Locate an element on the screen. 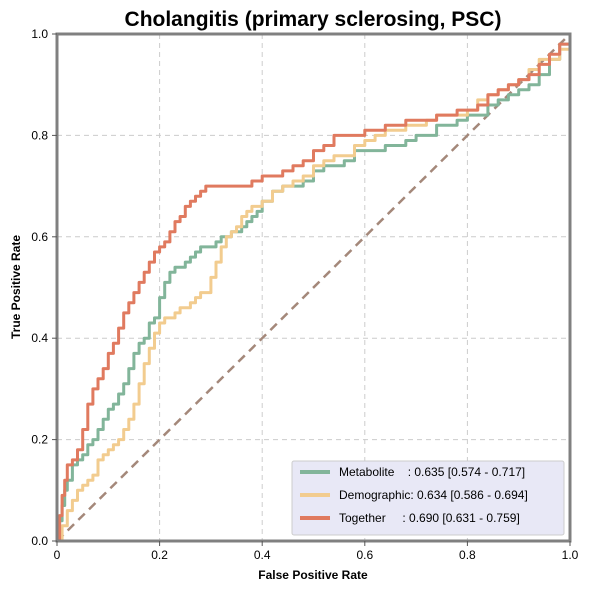 The width and height of the screenshot is (591, 597). legend-label-together: Together : 0.690 [0.631 - 0.759] is located at coordinates (429, 518).